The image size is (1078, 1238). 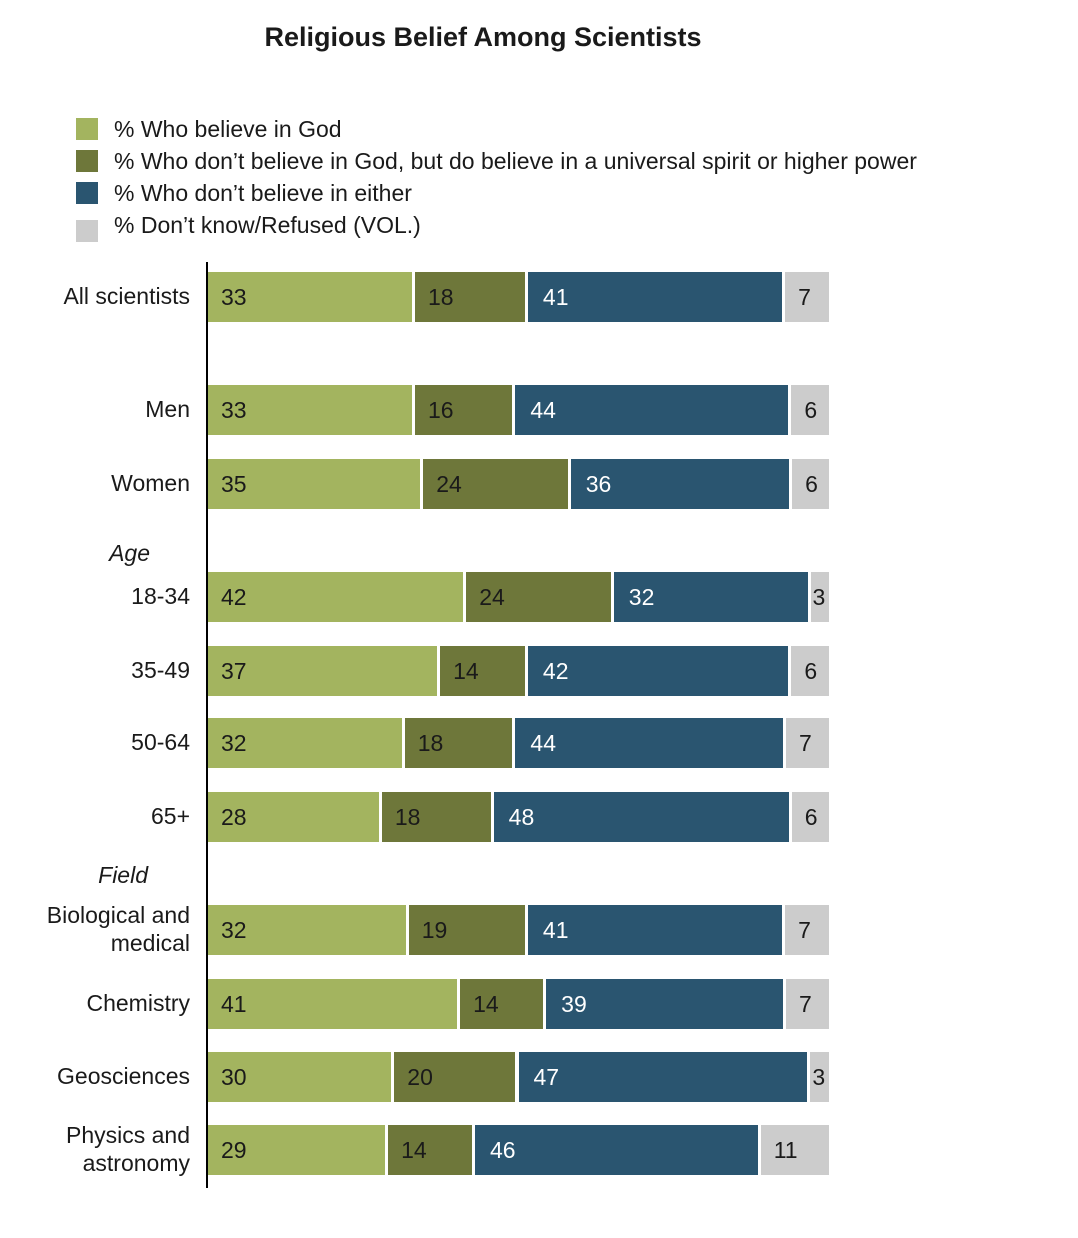 I want to click on category-label-line: Biological and, so click(x=118, y=915).